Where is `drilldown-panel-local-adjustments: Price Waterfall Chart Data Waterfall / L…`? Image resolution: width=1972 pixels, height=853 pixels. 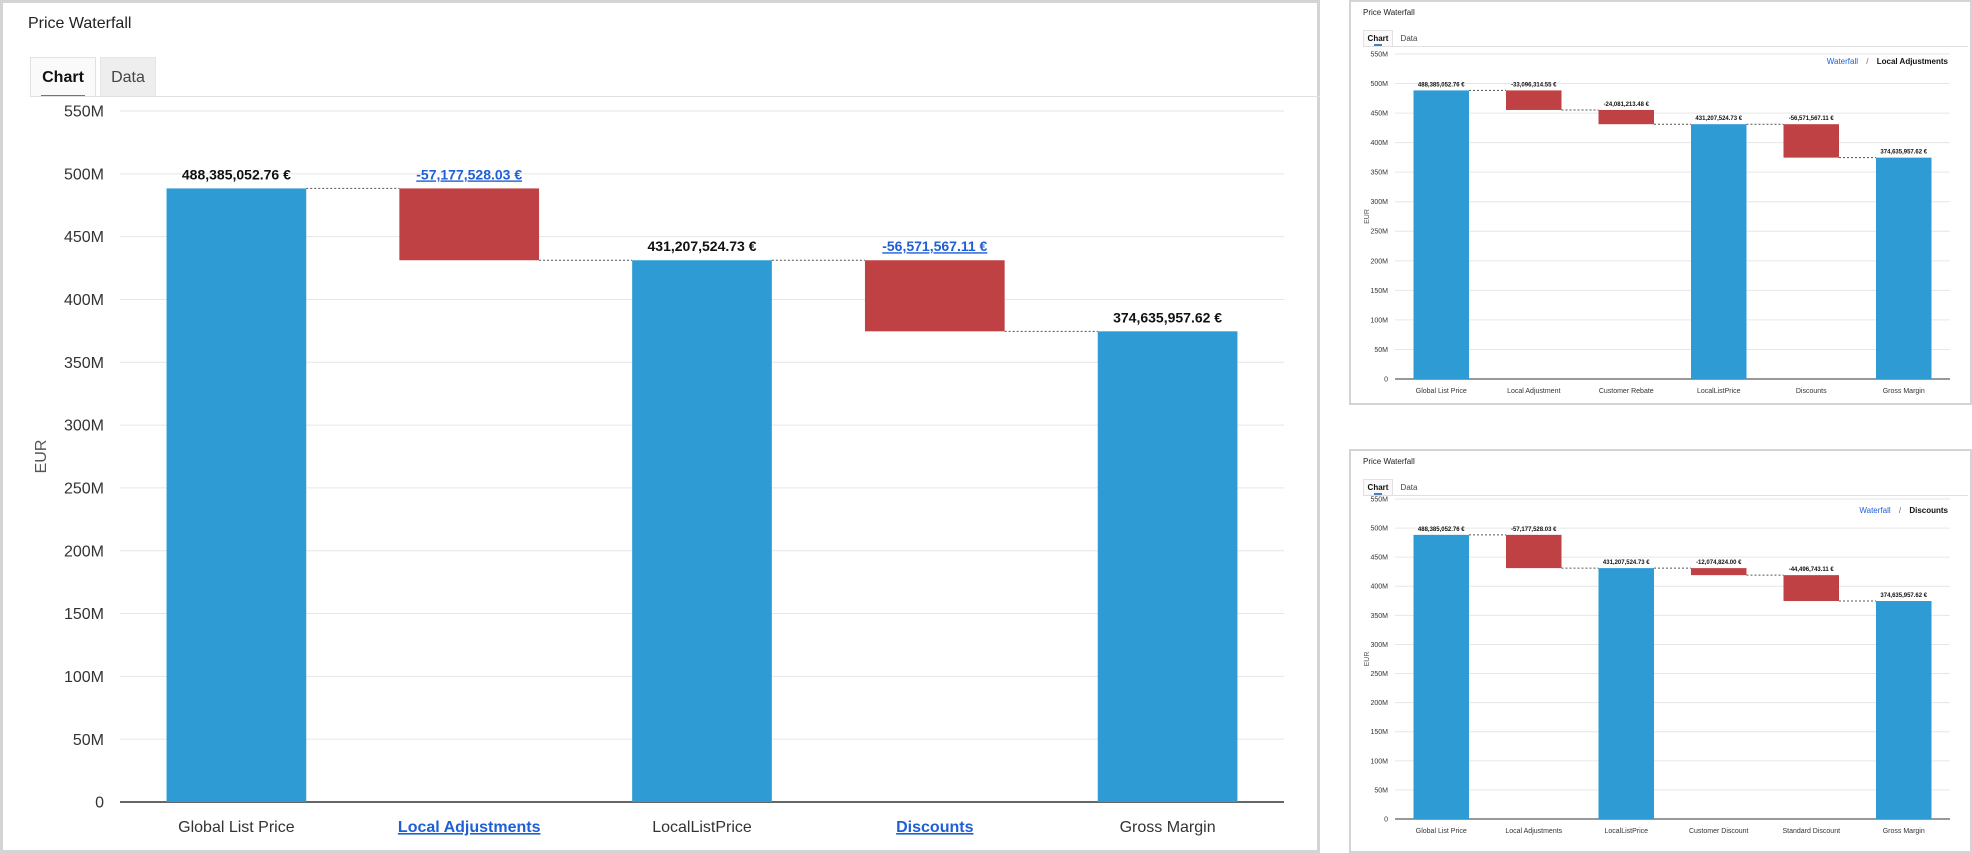
drilldown-panel-local-adjustments: Price Waterfall Chart Data Waterfall / L… is located at coordinates (1660, 202).